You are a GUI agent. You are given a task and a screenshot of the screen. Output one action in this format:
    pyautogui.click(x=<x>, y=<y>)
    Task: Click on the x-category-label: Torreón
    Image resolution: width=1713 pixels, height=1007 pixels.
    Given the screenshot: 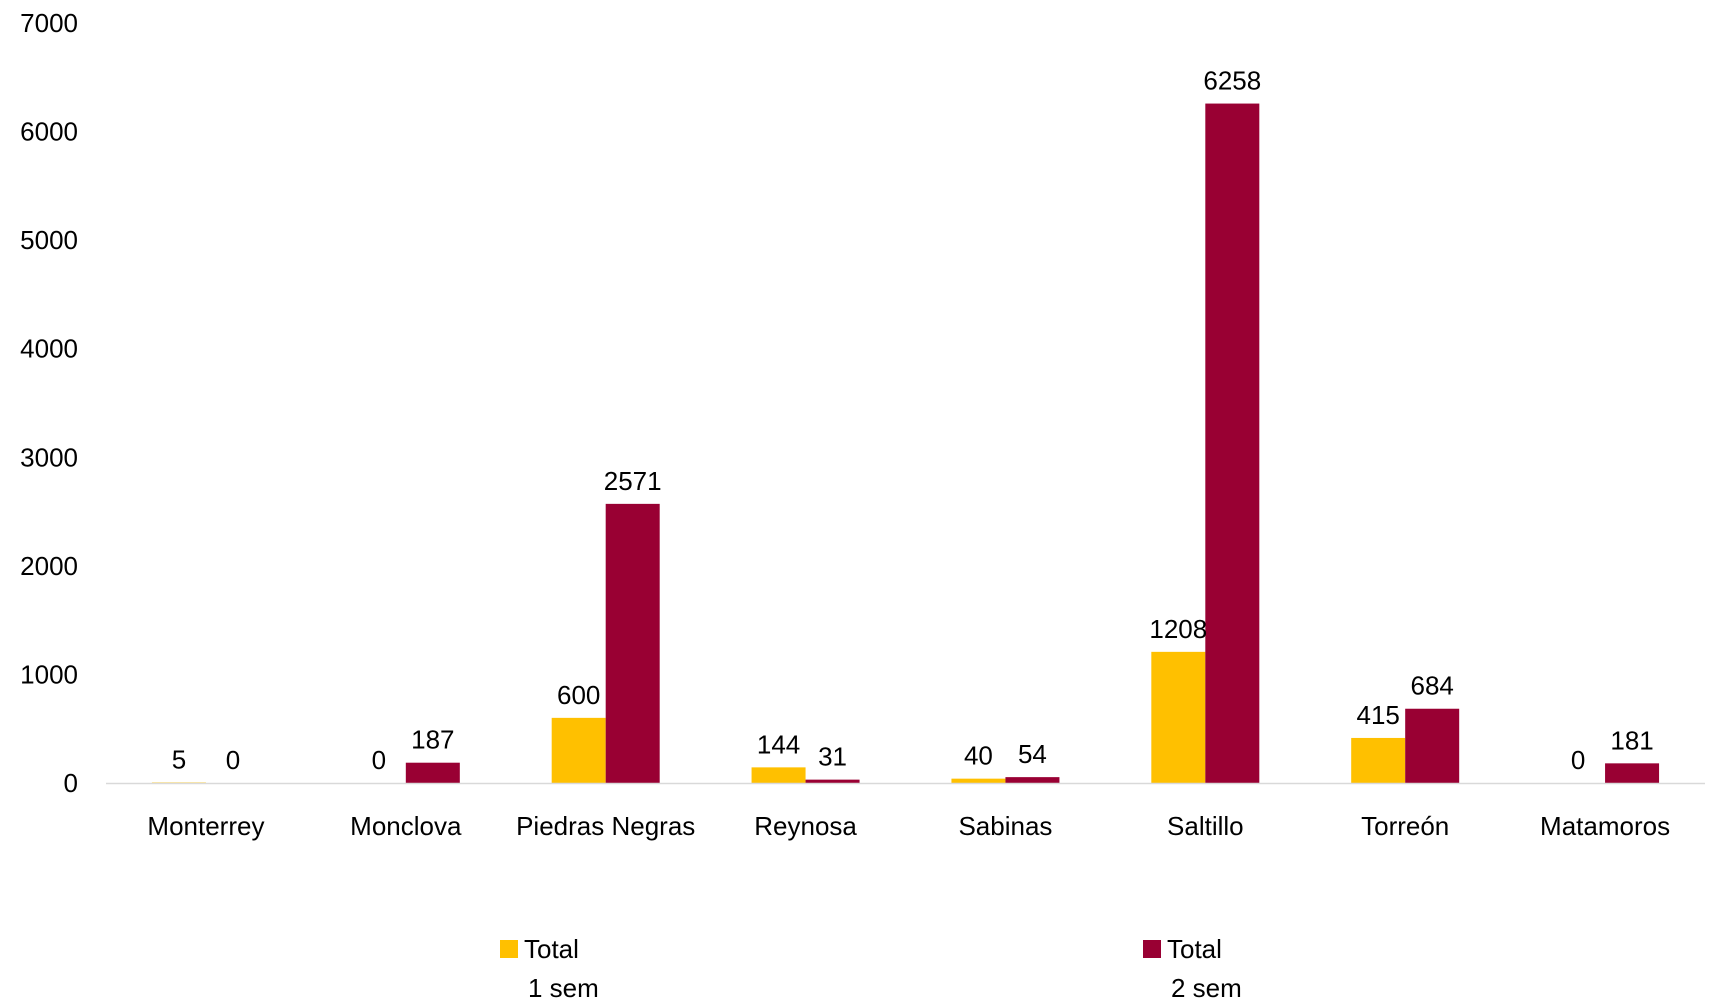 What is the action you would take?
    pyautogui.click(x=1405, y=826)
    